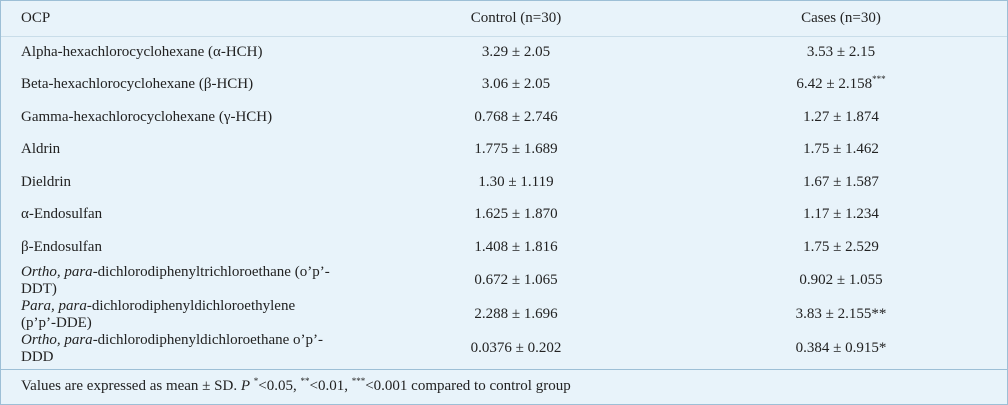  I want to click on row-cases: 6.42 ± 2.158***, so click(849, 85).